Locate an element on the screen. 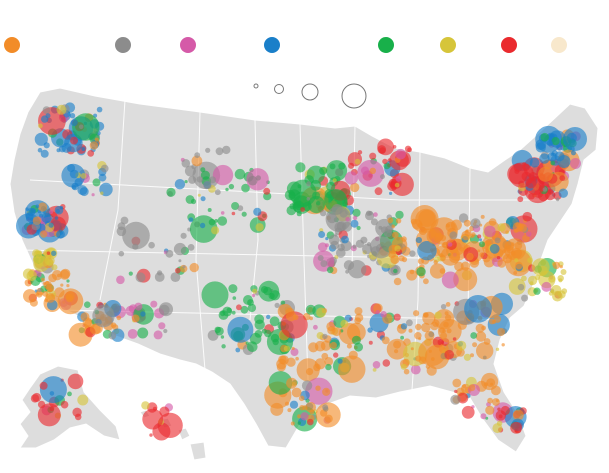 This screenshot has width=609, height=473. legend-swatch-magenta is located at coordinates (188, 45).